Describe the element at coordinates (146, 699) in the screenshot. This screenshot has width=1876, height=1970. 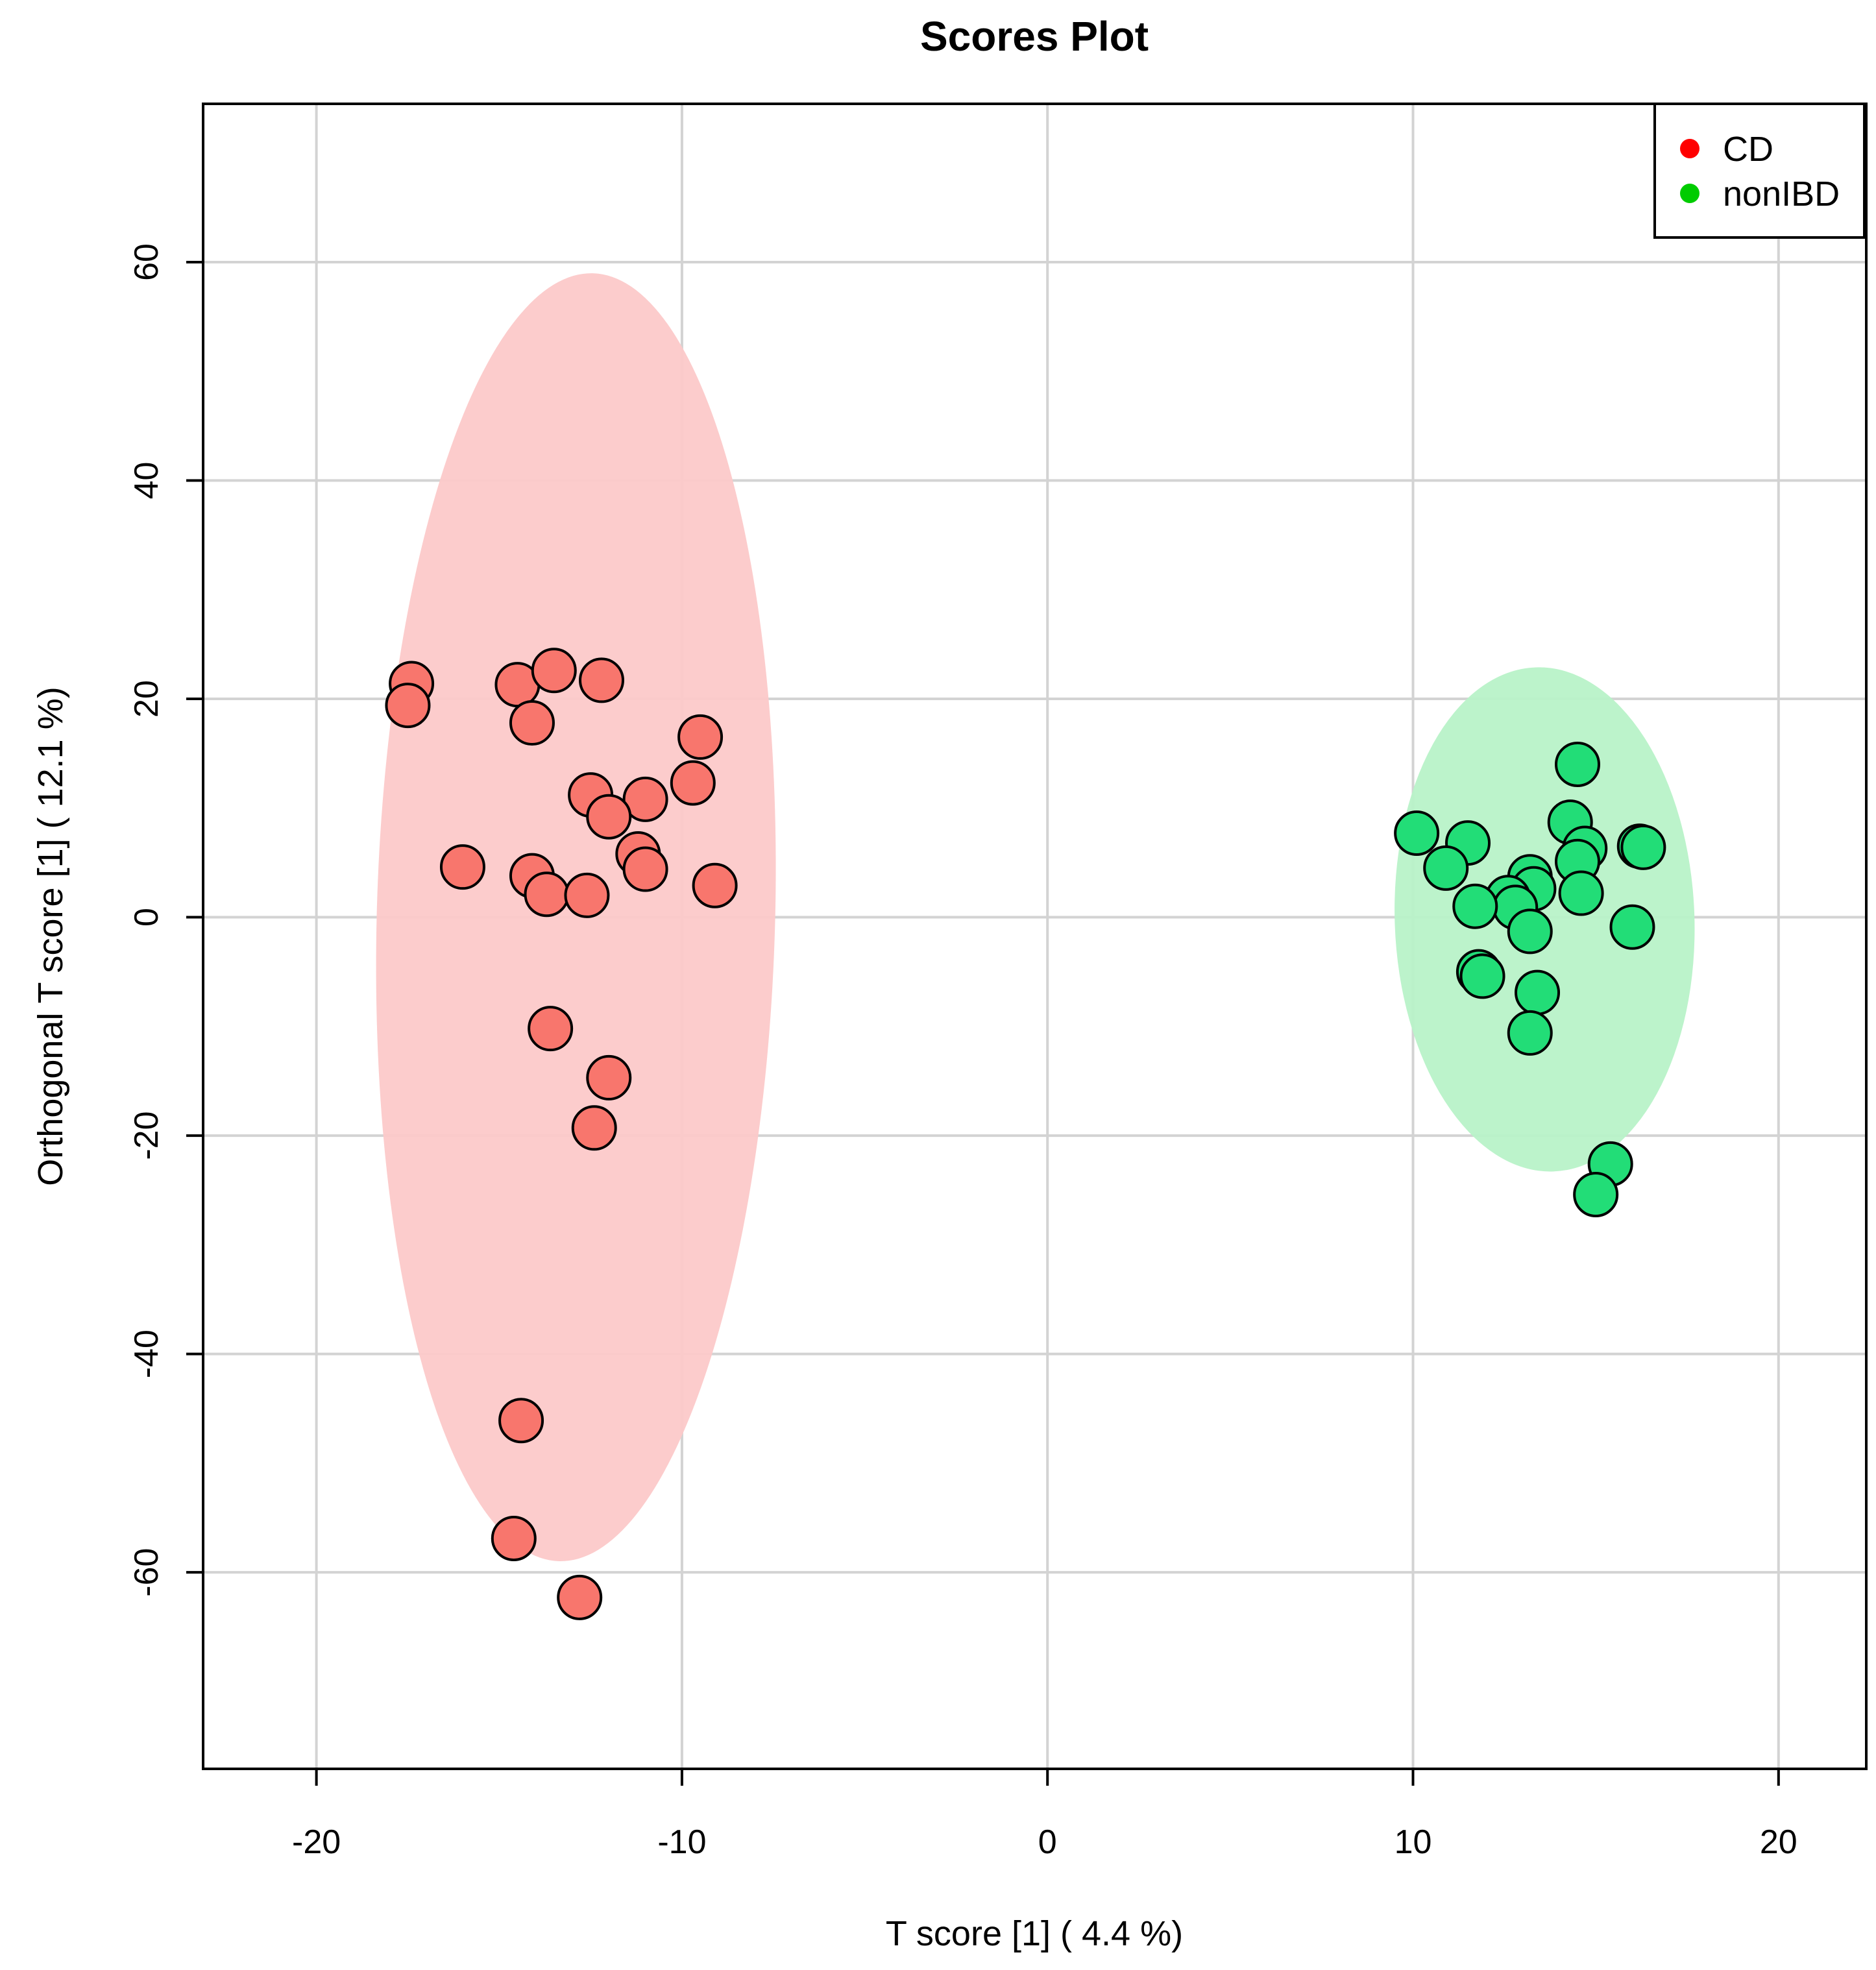
I see `y-tick-label: 20` at that location.